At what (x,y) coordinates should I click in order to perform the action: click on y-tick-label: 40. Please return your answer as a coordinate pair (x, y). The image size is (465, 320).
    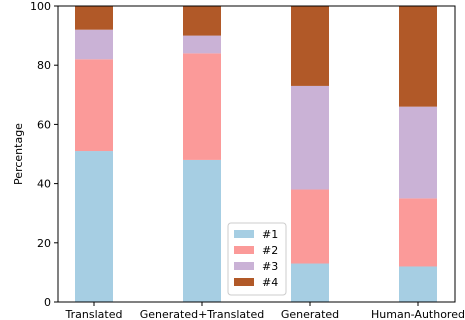
    Looking at the image, I should click on (44, 184).